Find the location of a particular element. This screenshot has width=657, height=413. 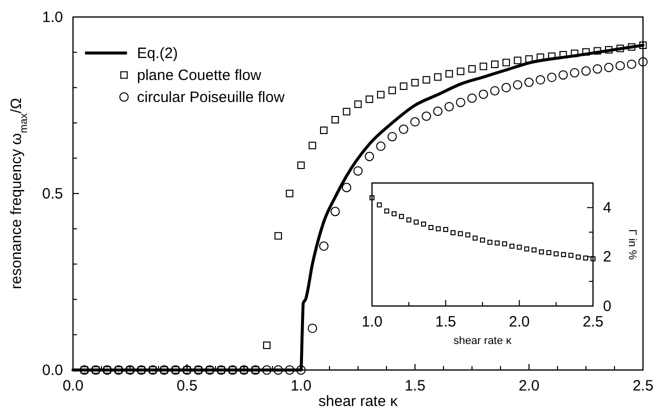

y-tick-label: 0.5 is located at coordinates (52, 193).